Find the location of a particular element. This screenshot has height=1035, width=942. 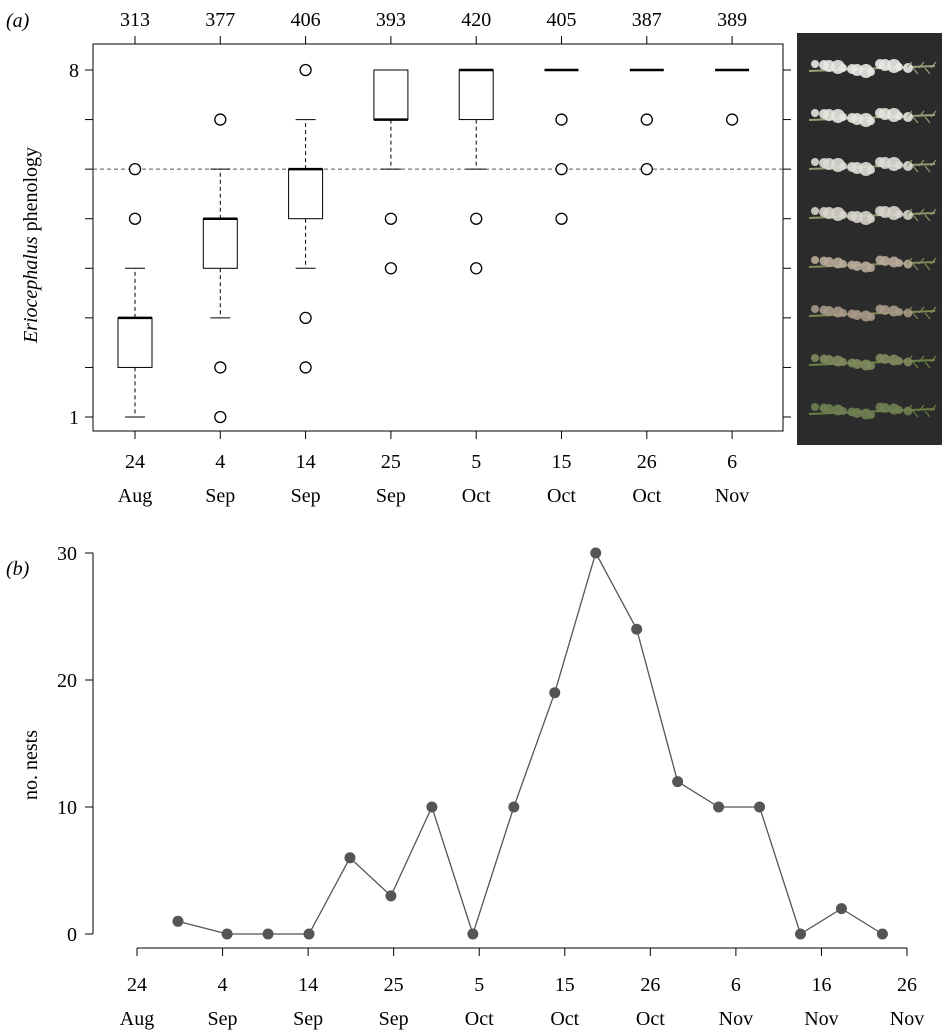

y-tick-label: 10 is located at coordinates (67, 808).